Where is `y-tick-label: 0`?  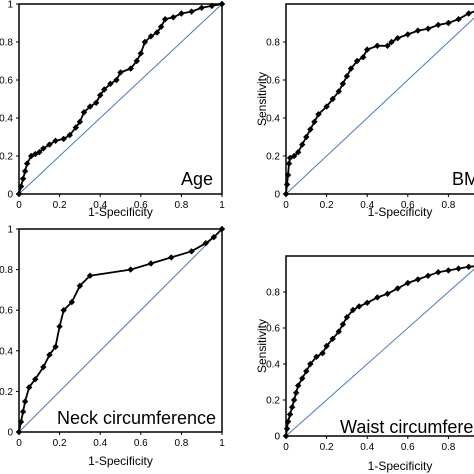 y-tick-label: 0 is located at coordinates (10, 433).